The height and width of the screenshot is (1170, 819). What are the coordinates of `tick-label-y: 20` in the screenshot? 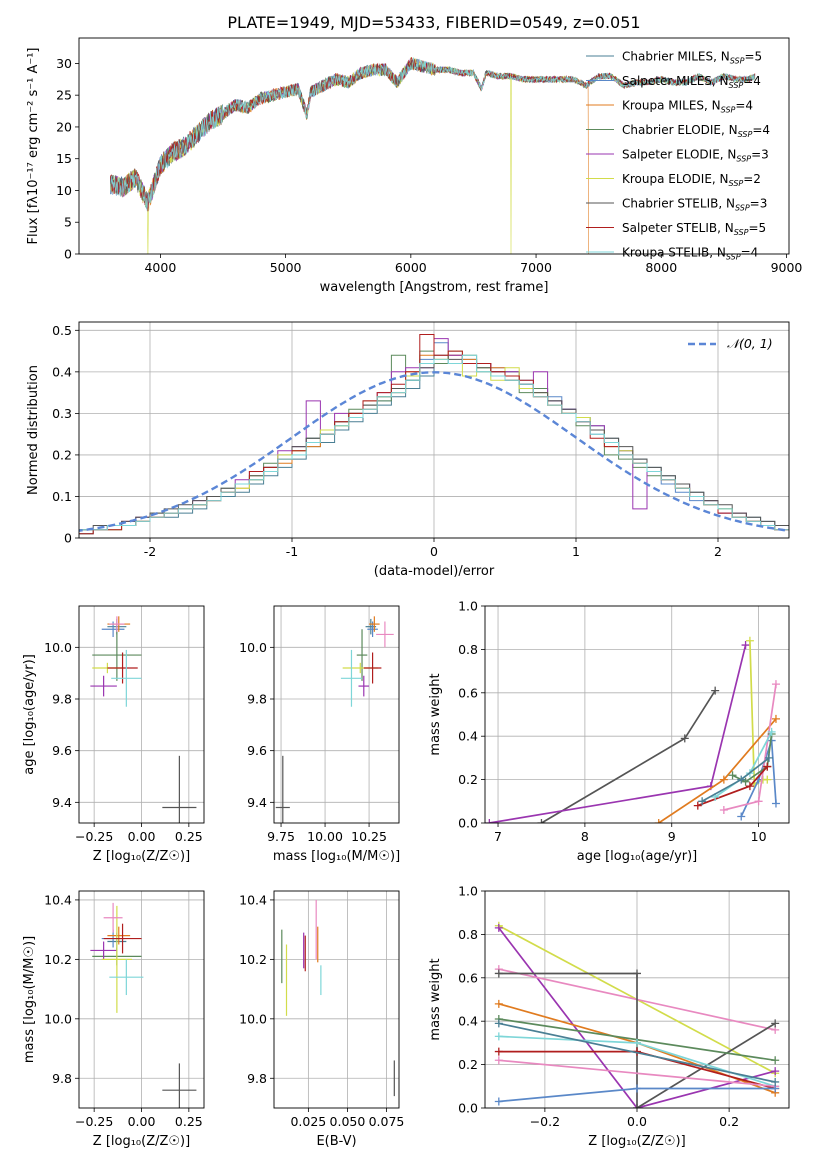 It's located at (64, 126).